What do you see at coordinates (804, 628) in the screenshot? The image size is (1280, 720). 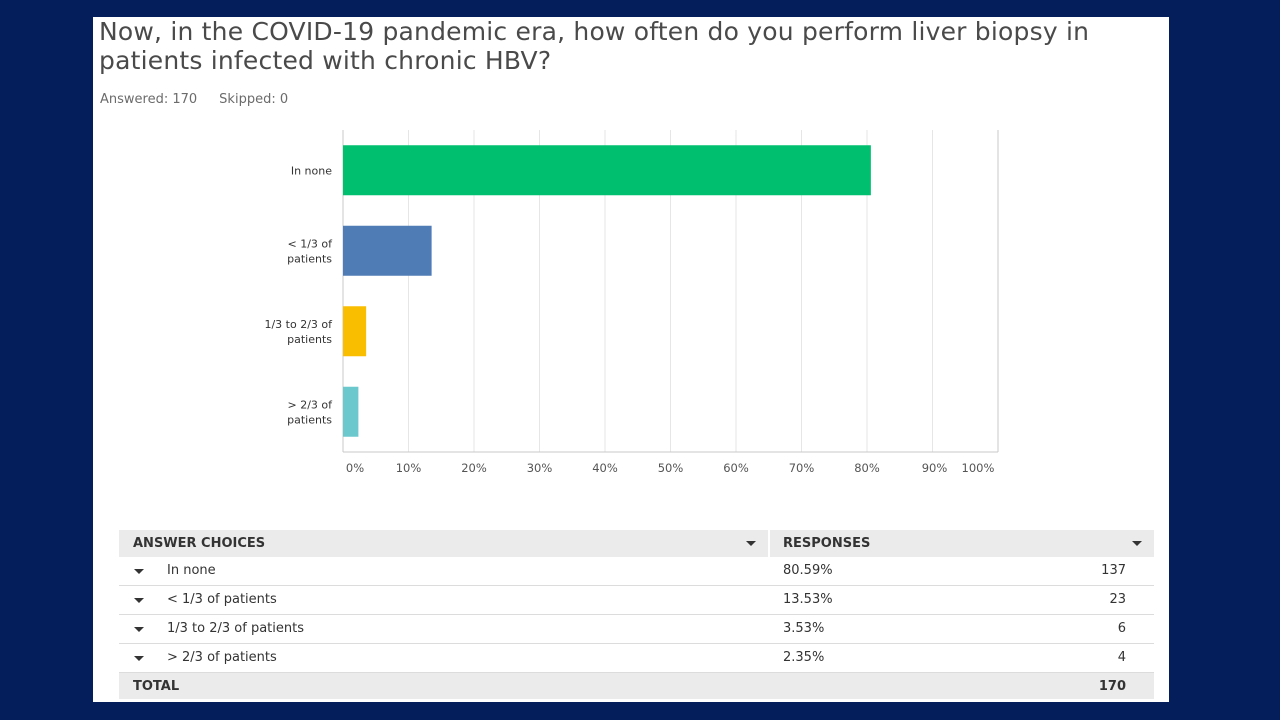 I see `response-percent: 3.53%` at bounding box center [804, 628].